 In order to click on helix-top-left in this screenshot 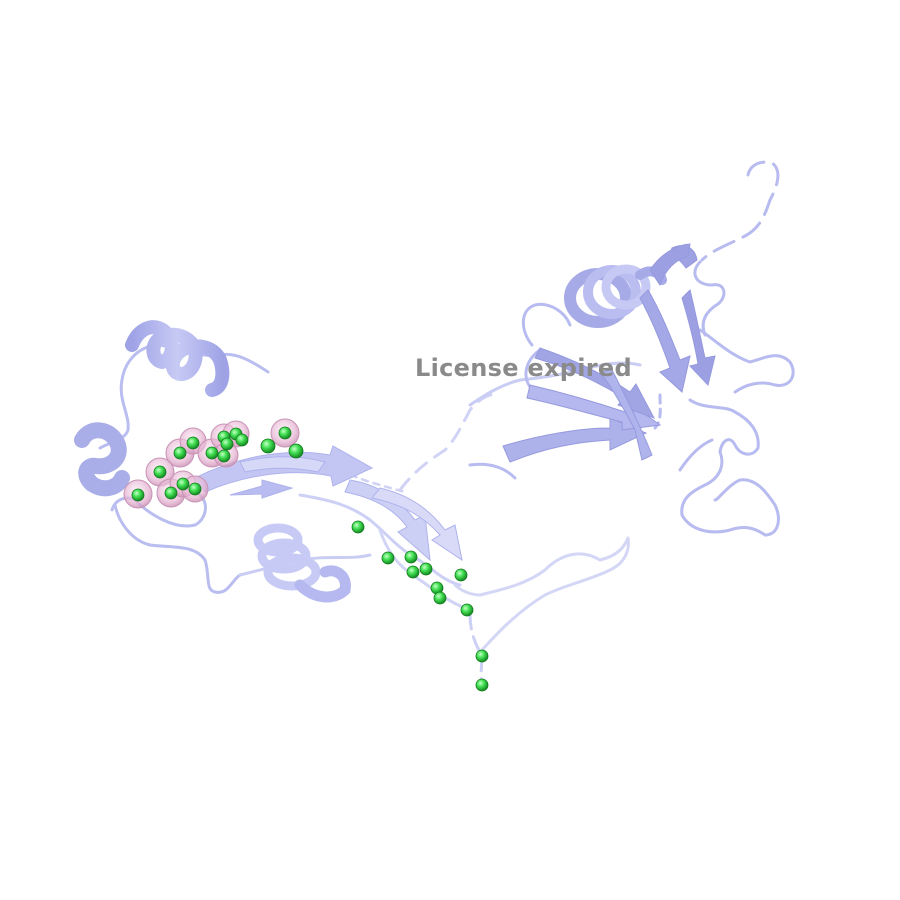, I will do `click(177, 358)`.